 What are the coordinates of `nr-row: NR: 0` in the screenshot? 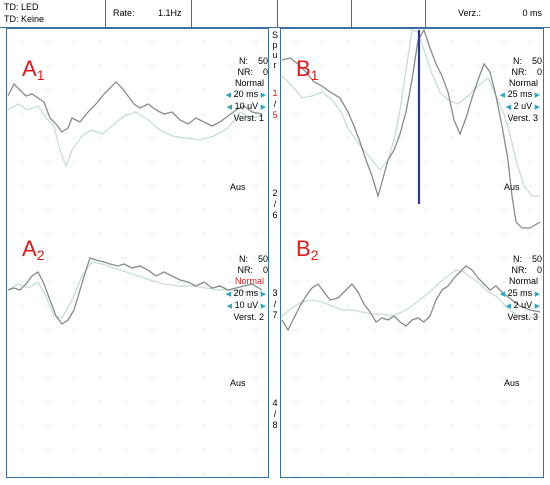 It's located at (252, 72).